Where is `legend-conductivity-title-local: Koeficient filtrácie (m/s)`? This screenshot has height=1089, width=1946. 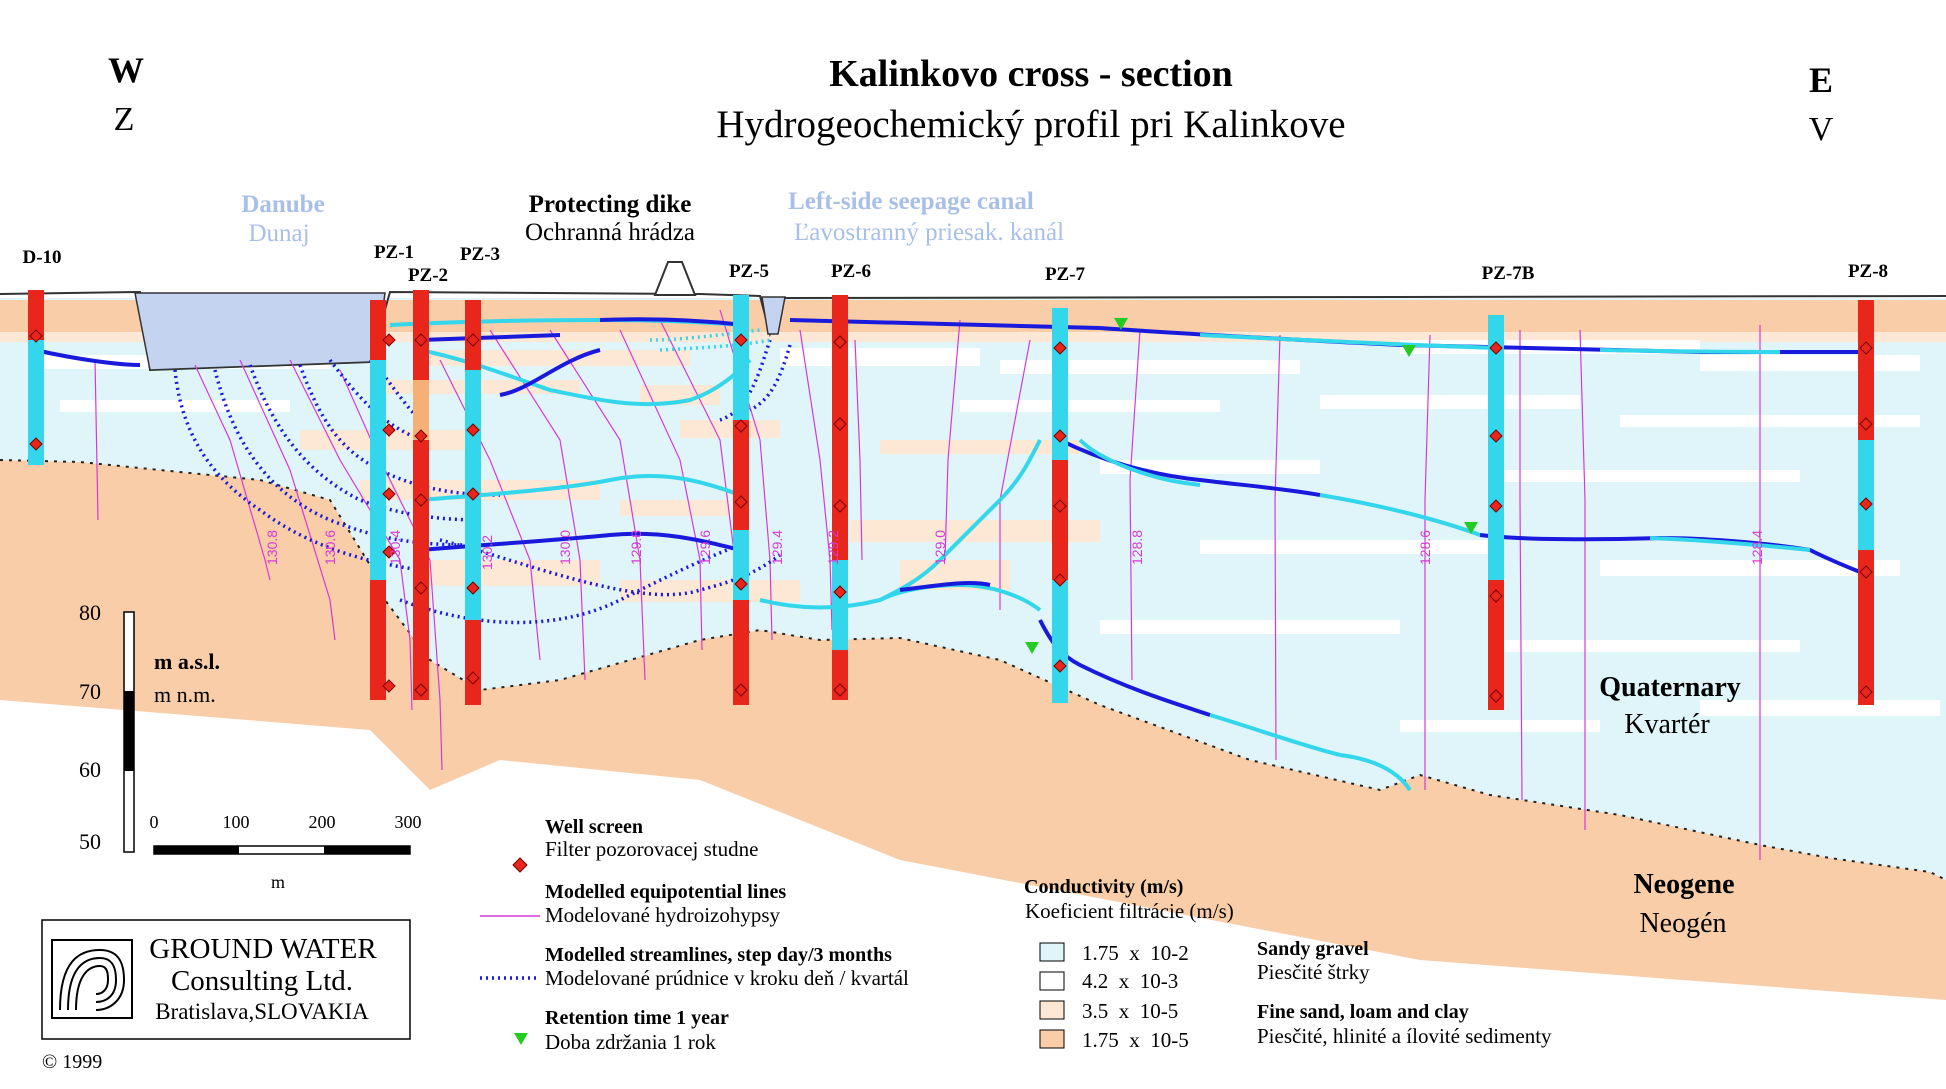 legend-conductivity-title-local: Koeficient filtrácie (m/s) is located at coordinates (1129, 911).